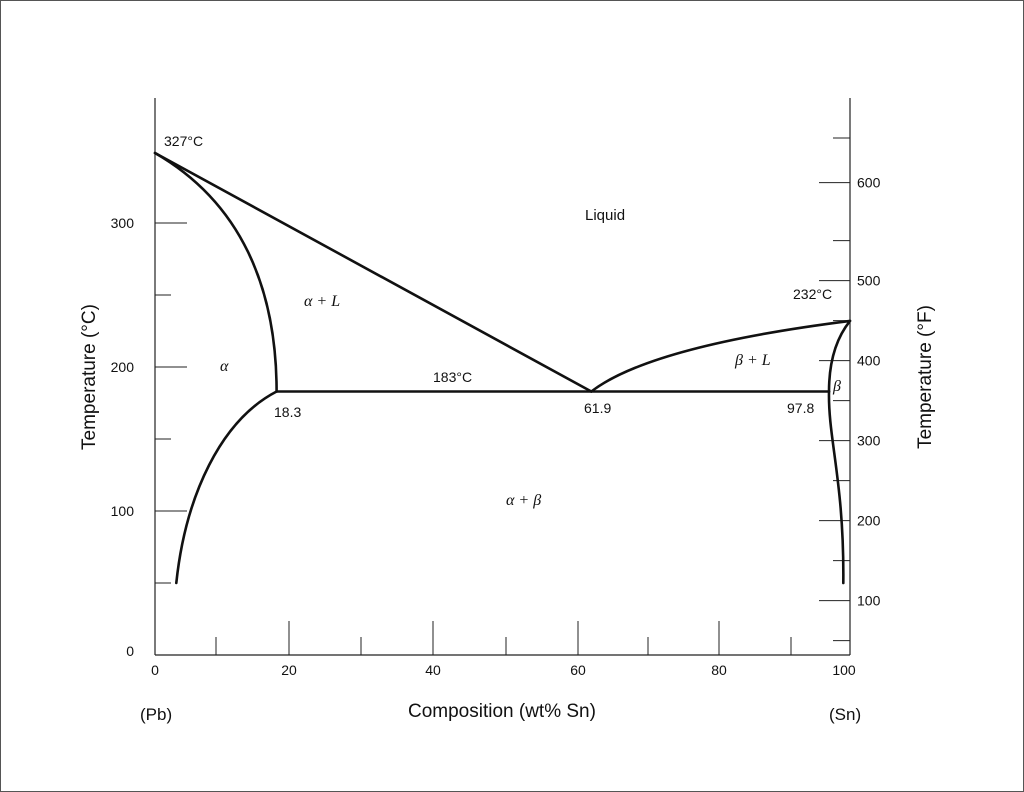 The height and width of the screenshot is (792, 1024). What do you see at coordinates (524, 500) in the screenshot?
I see `region-alpha-beta: α + β` at bounding box center [524, 500].